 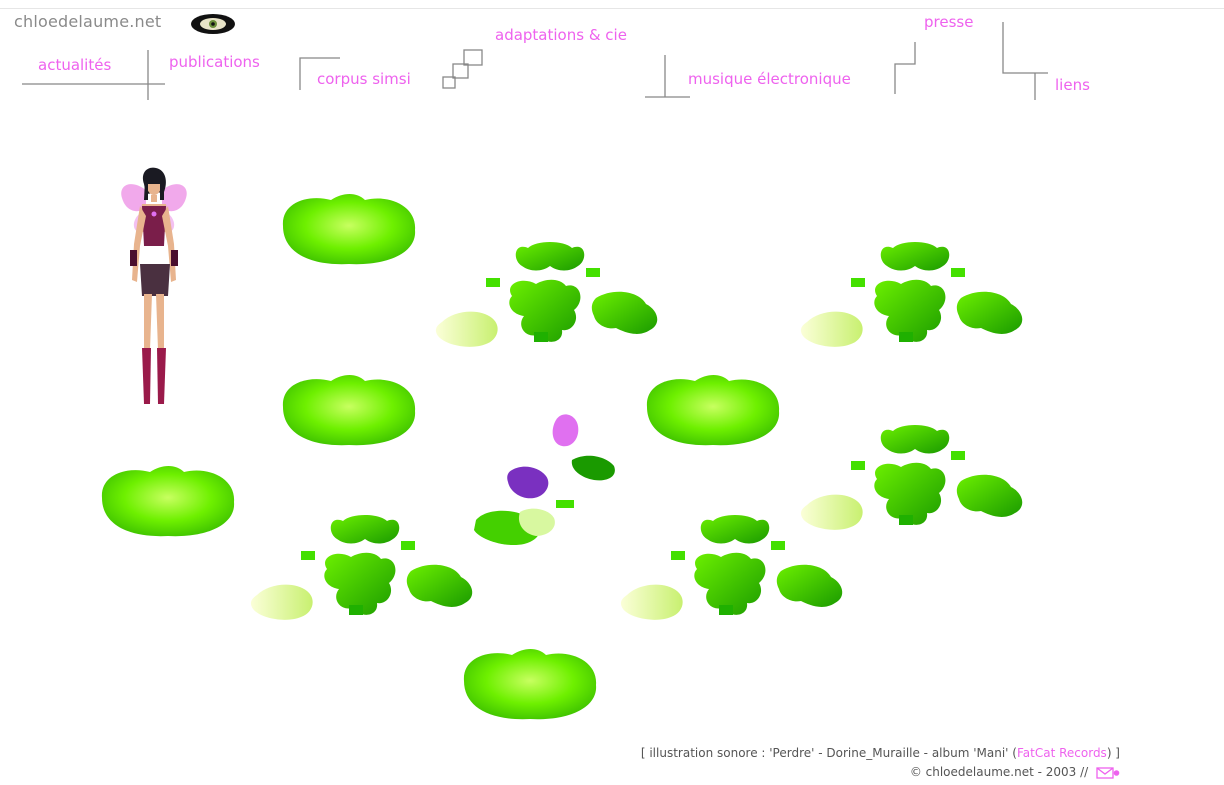 What do you see at coordinates (544, 480) in the screenshot?
I see `purple-flower-icon` at bounding box center [544, 480].